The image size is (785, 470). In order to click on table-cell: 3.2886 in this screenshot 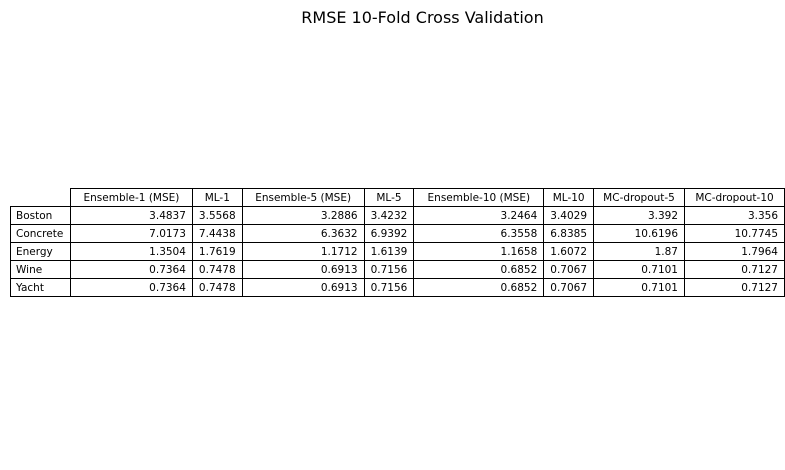, I will do `click(303, 215)`.